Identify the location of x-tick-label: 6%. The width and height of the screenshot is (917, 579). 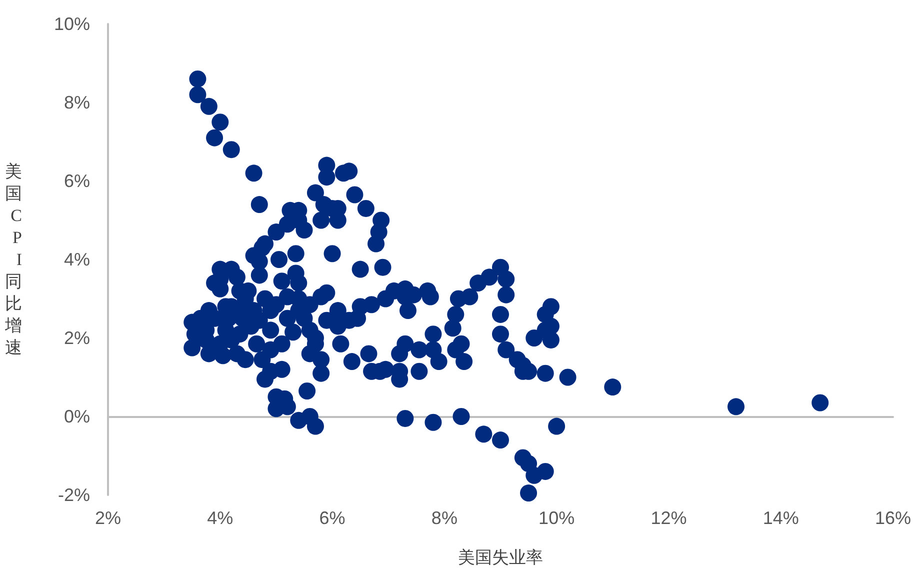
(332, 518).